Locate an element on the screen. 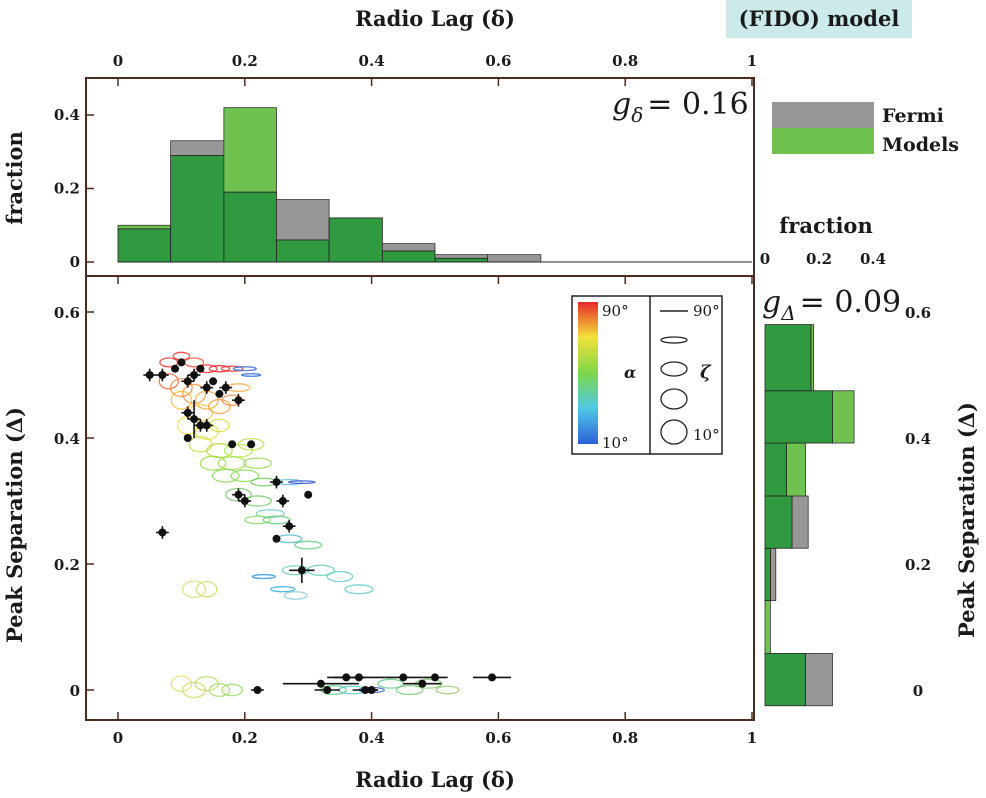 The width and height of the screenshot is (986, 798). top-xtick-0: 0 is located at coordinates (118, 61).